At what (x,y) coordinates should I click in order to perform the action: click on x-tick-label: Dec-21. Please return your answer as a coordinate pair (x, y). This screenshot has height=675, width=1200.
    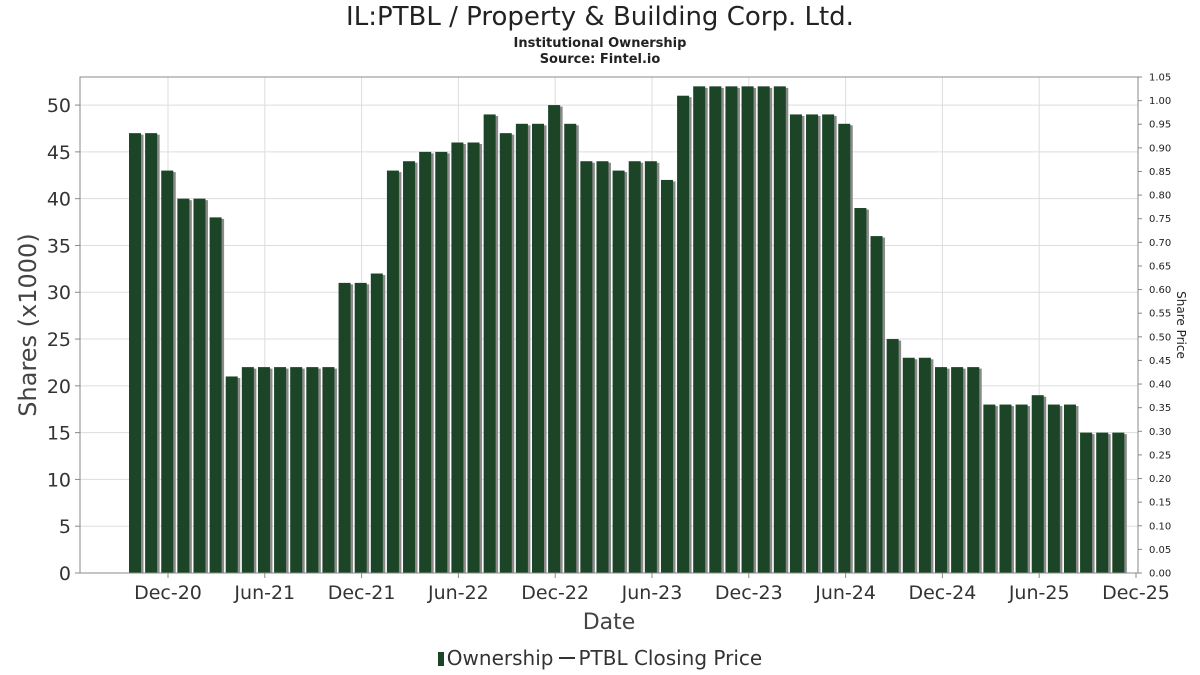
    Looking at the image, I should click on (362, 593).